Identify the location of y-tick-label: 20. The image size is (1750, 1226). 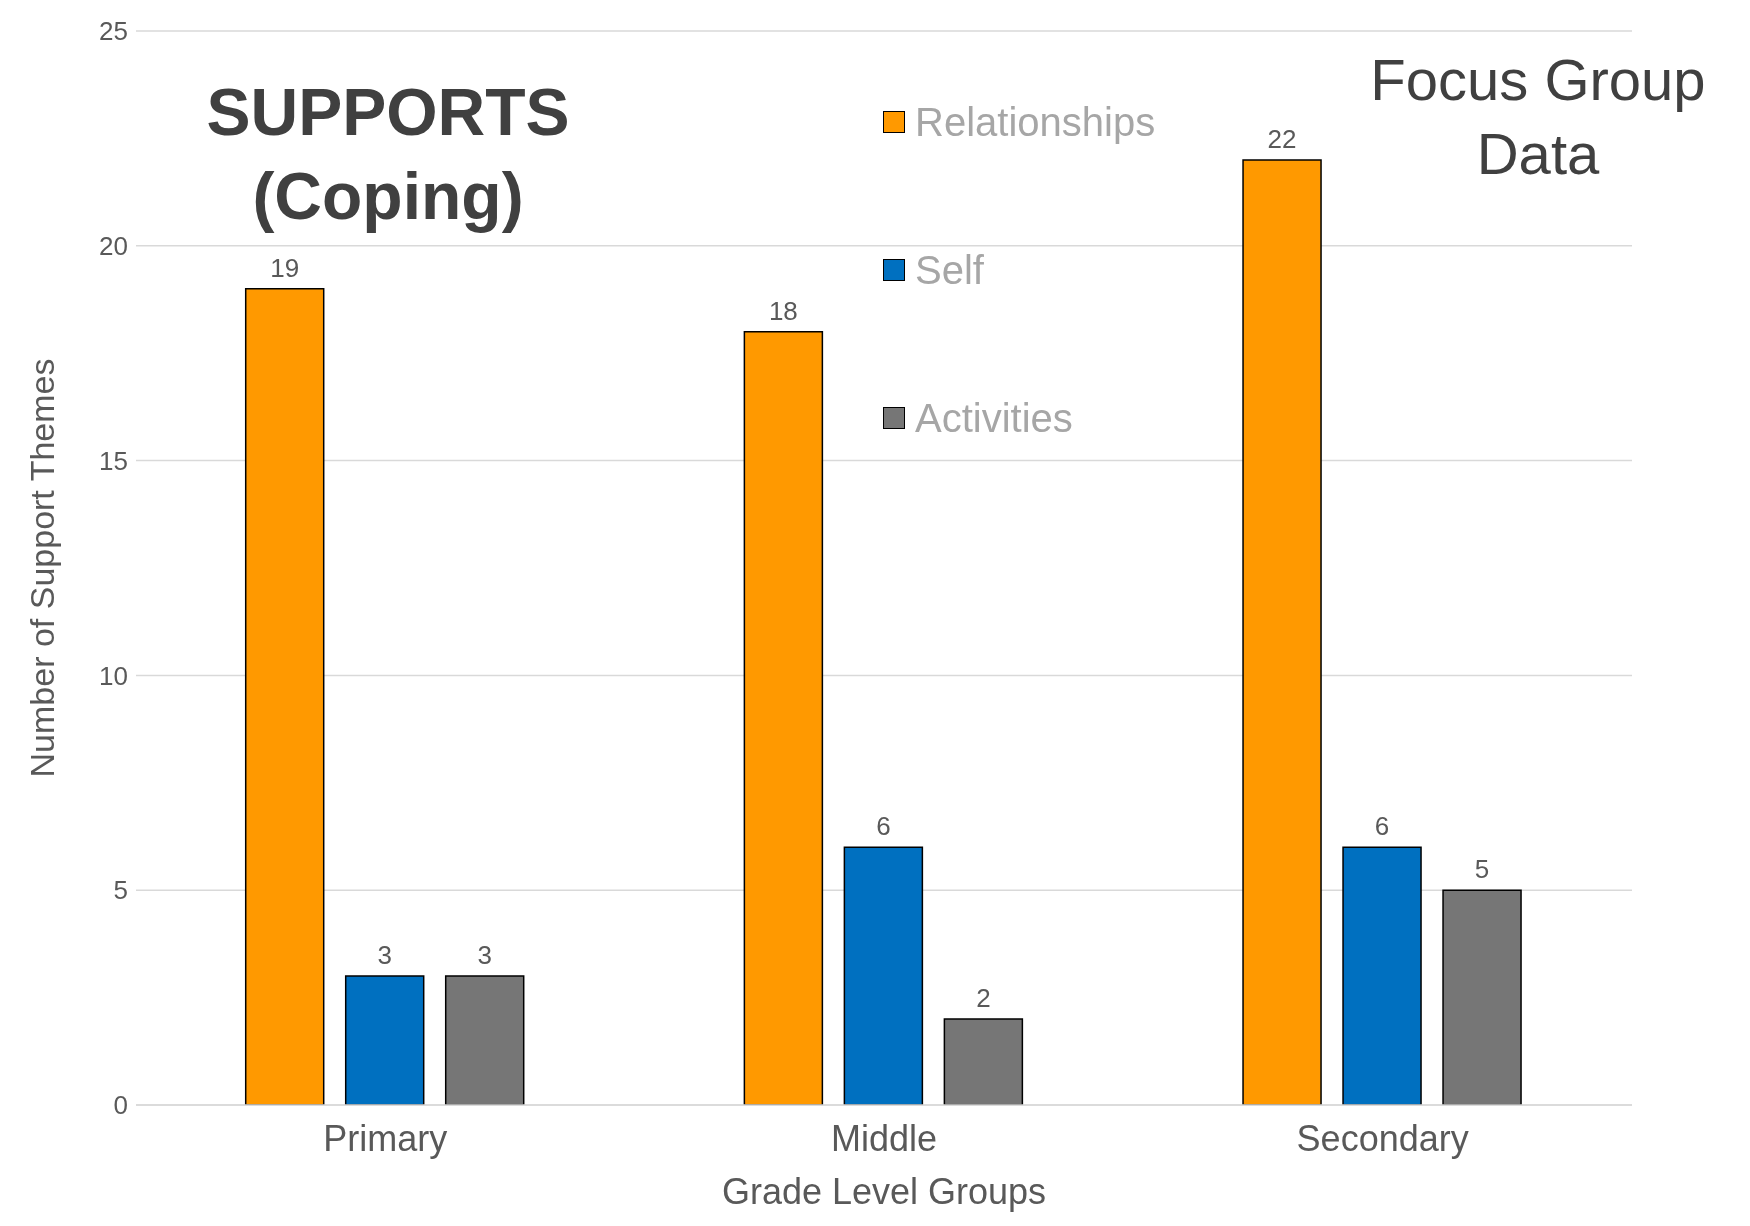
(113, 246).